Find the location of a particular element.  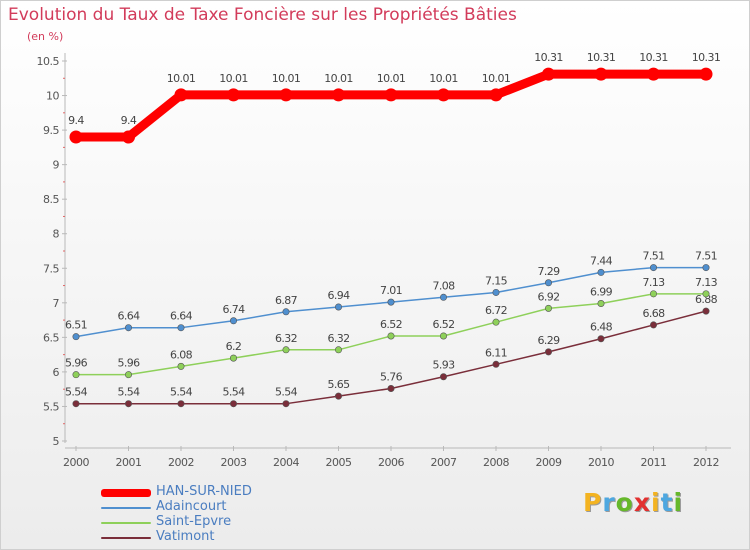

data-label: 6.74 is located at coordinates (233, 309).